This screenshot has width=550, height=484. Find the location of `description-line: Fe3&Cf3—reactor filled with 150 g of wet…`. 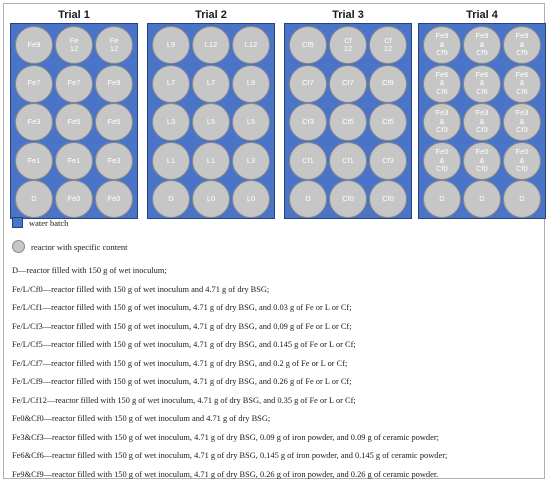

description-line: Fe3&Cf3—reactor filled with 150 g of wet… is located at coordinates (225, 437).